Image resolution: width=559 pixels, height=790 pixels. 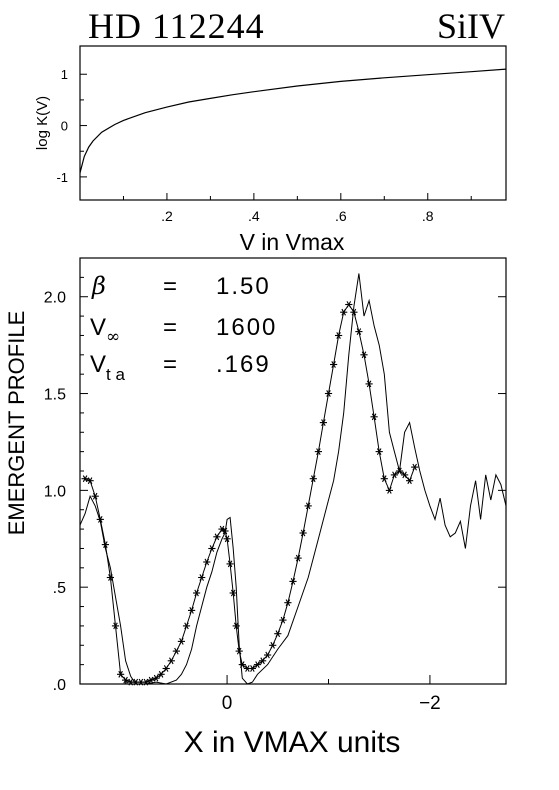 What do you see at coordinates (113, 337) in the screenshot?
I see `vinf-subscript: ∞` at bounding box center [113, 337].